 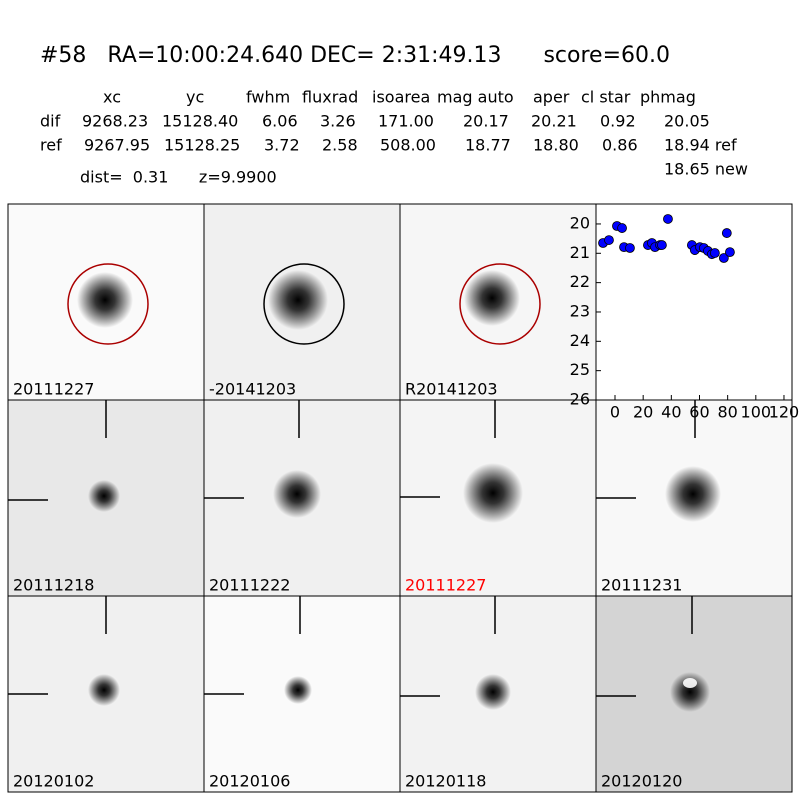 I want to click on table-cell: 171.00, so click(x=406, y=121).